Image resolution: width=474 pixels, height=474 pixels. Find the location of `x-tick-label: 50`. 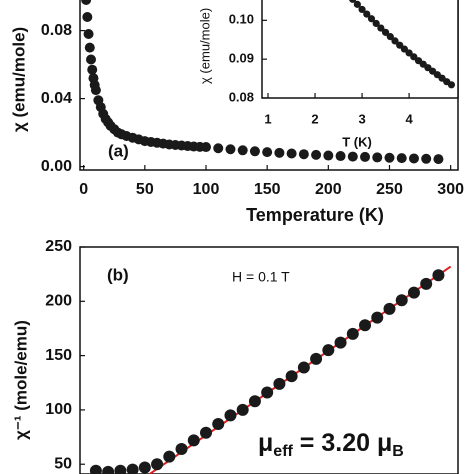

x-tick-label: 50 is located at coordinates (145, 189).